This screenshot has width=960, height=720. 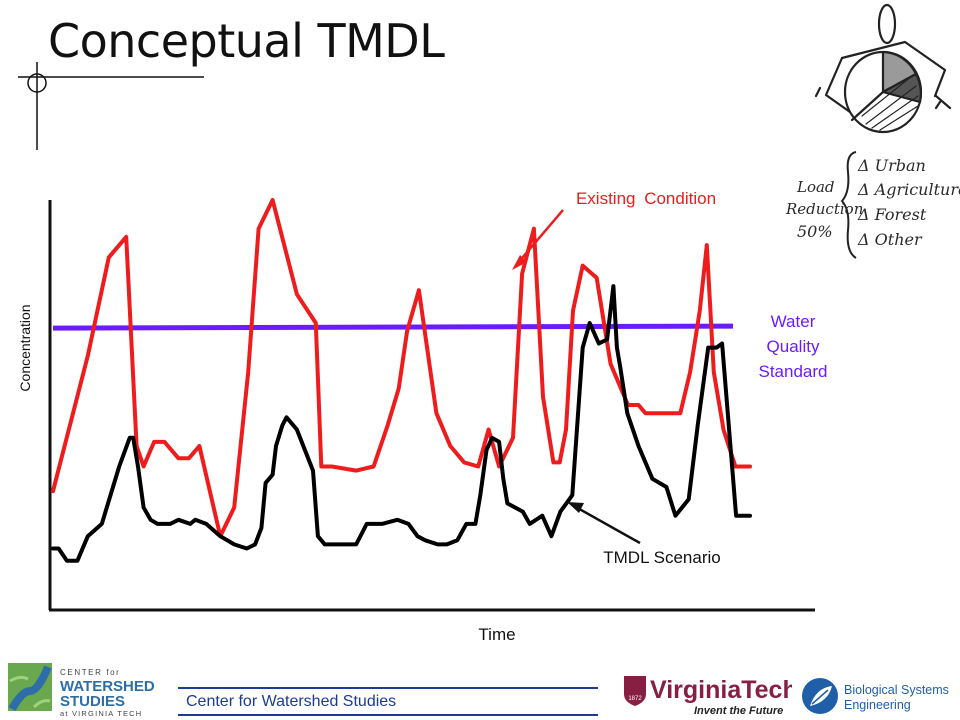 What do you see at coordinates (877, 705) in the screenshot?
I see `bse-logo-line2: Engineering` at bounding box center [877, 705].